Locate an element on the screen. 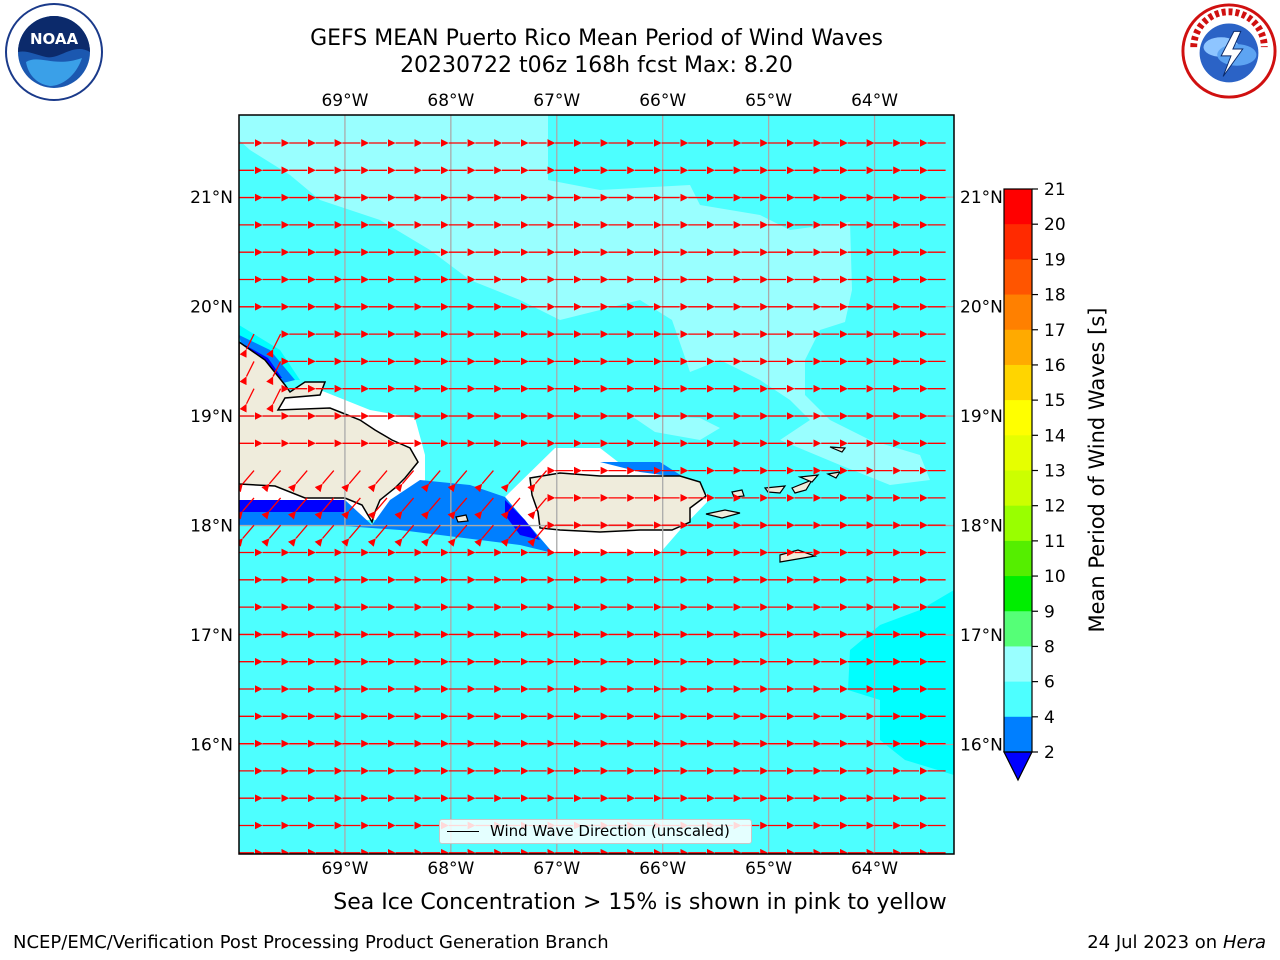  colorbar-tick-label: 19 is located at coordinates (1055, 260).